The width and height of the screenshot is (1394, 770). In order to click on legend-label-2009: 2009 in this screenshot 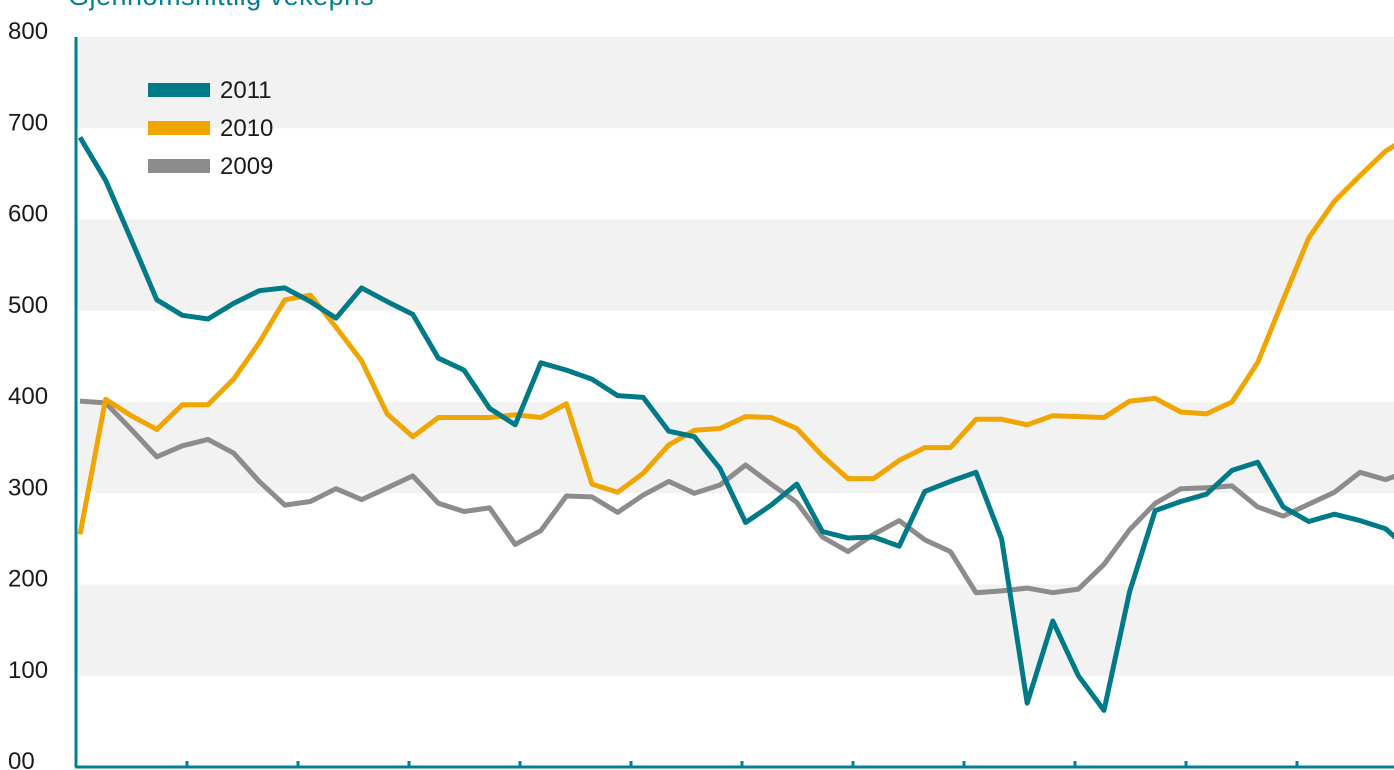, I will do `click(246, 166)`.